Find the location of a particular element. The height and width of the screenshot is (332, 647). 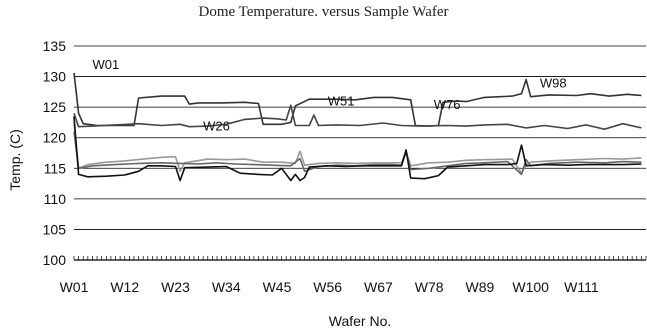

x-tick-label: W100 is located at coordinates (530, 287).